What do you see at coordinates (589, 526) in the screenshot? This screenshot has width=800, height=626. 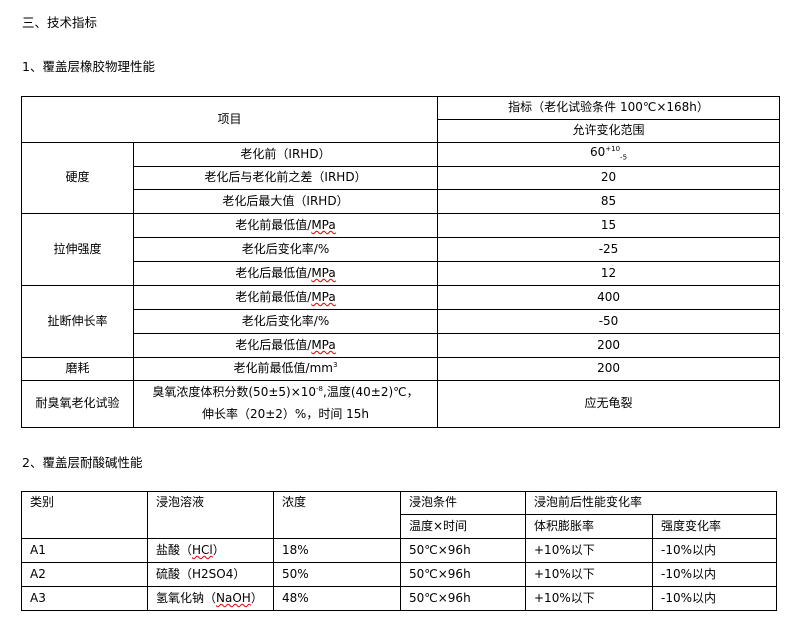 I see `header-volume: 体积膨胀率` at bounding box center [589, 526].